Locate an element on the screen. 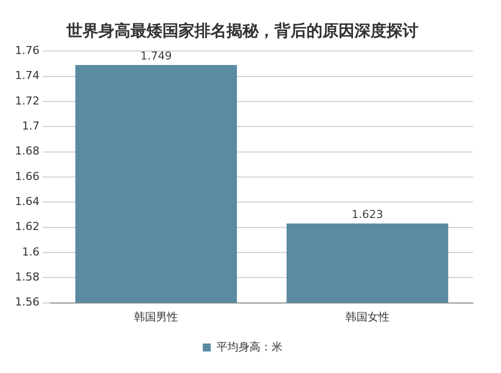 The image size is (501, 373). y-tick-label: 1.76 is located at coordinates (27, 51).